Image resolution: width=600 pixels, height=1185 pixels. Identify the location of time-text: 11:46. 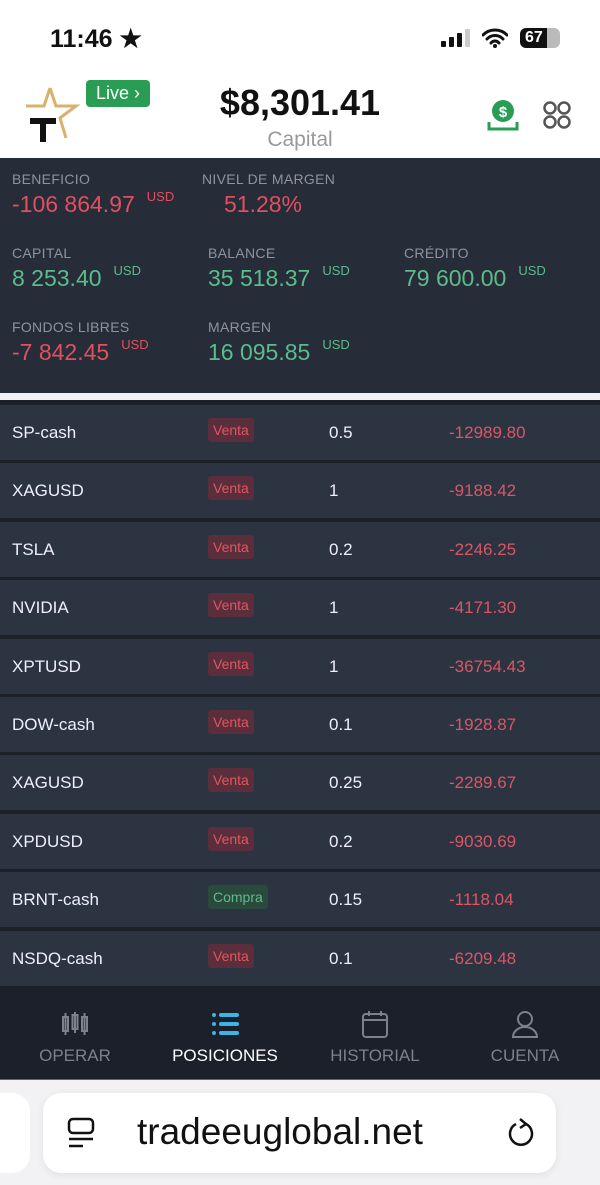
(81, 39).